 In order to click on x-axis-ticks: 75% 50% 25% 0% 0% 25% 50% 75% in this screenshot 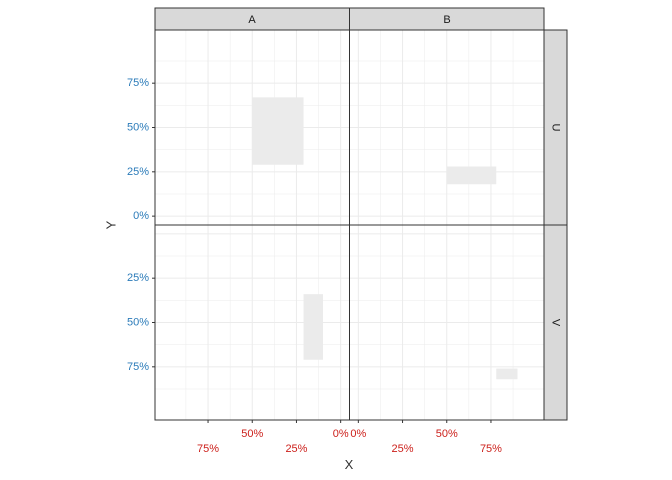, I will do `click(349, 437)`.